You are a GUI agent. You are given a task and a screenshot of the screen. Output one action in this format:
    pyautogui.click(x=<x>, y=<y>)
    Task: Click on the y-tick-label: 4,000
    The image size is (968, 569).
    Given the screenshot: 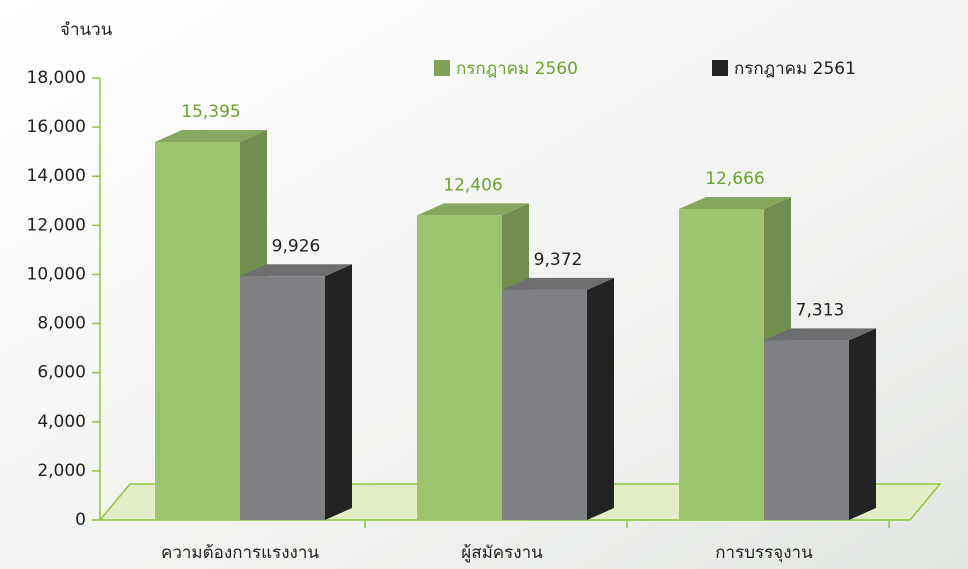 What is the action you would take?
    pyautogui.click(x=61, y=422)
    